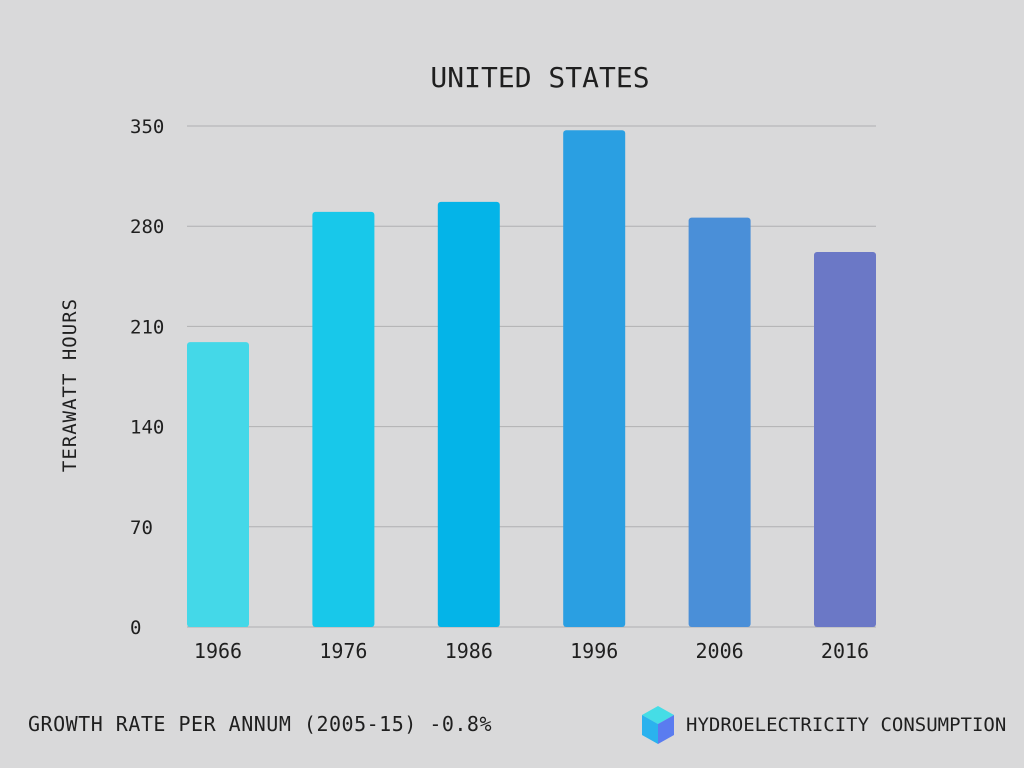 Image resolution: width=1024 pixels, height=768 pixels. I want to click on x-tick-label: 2016, so click(845, 651).